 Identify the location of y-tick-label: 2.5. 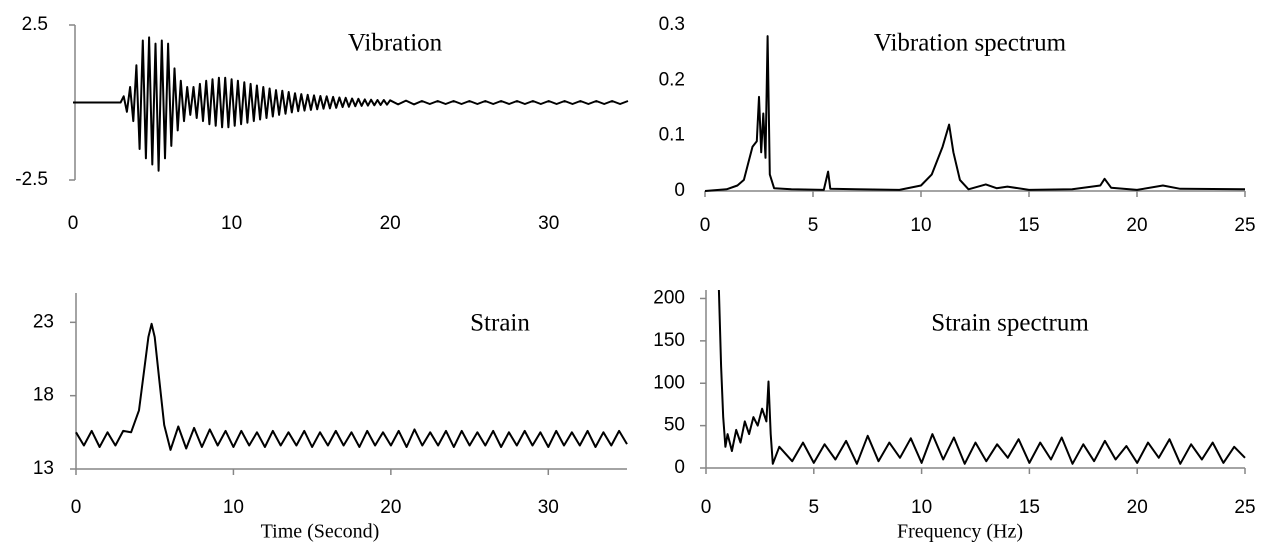
(35, 24).